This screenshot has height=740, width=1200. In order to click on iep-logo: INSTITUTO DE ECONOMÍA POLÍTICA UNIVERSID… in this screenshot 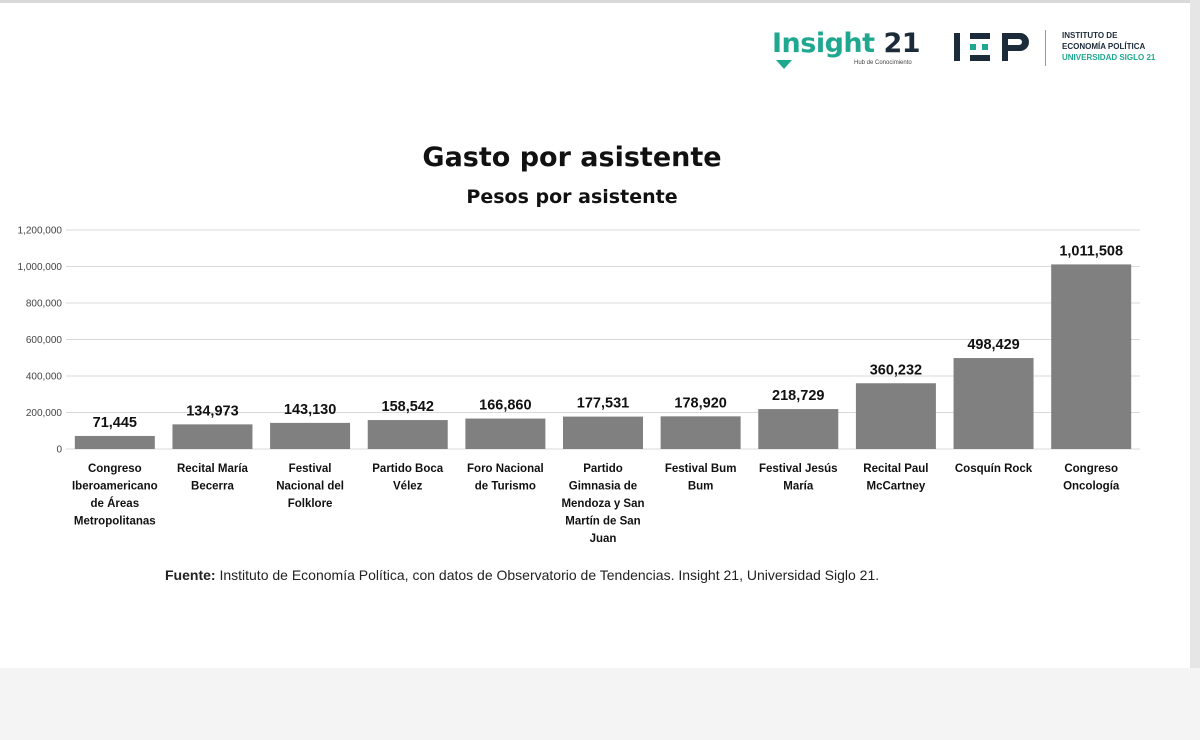, I will do `click(1070, 50)`.